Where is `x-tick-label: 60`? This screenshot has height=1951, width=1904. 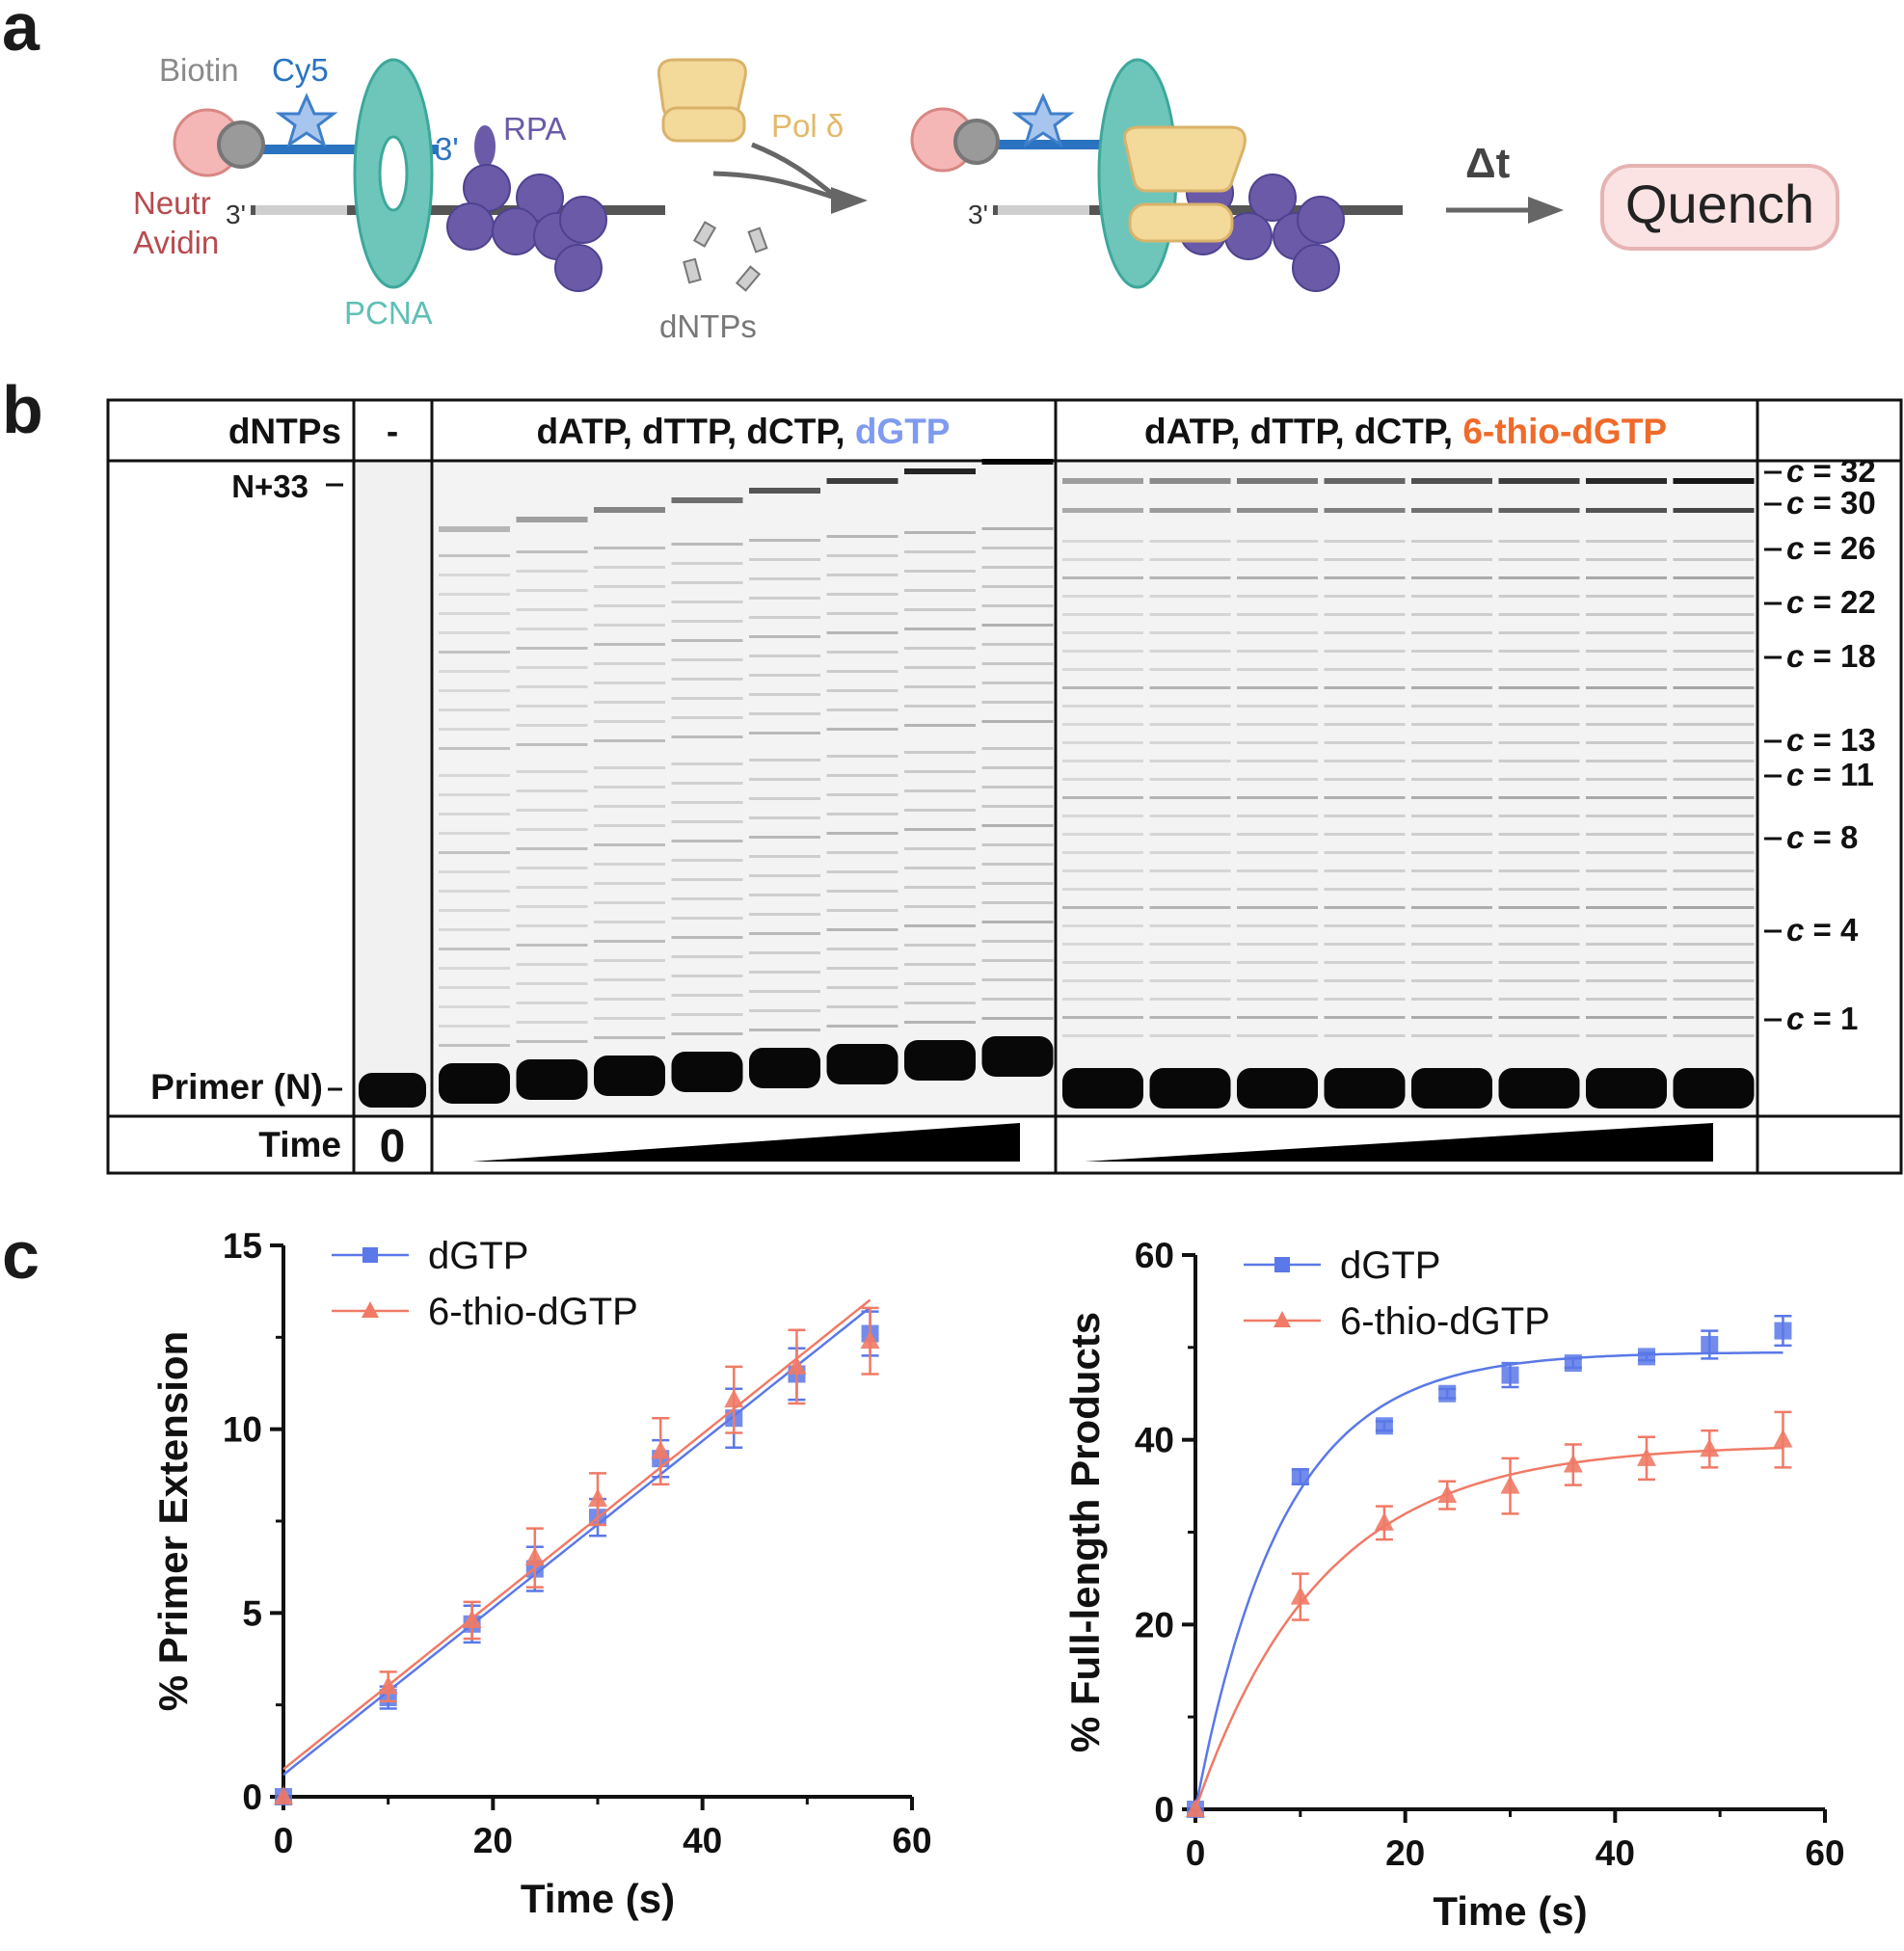 x-tick-label: 60 is located at coordinates (1824, 1853).